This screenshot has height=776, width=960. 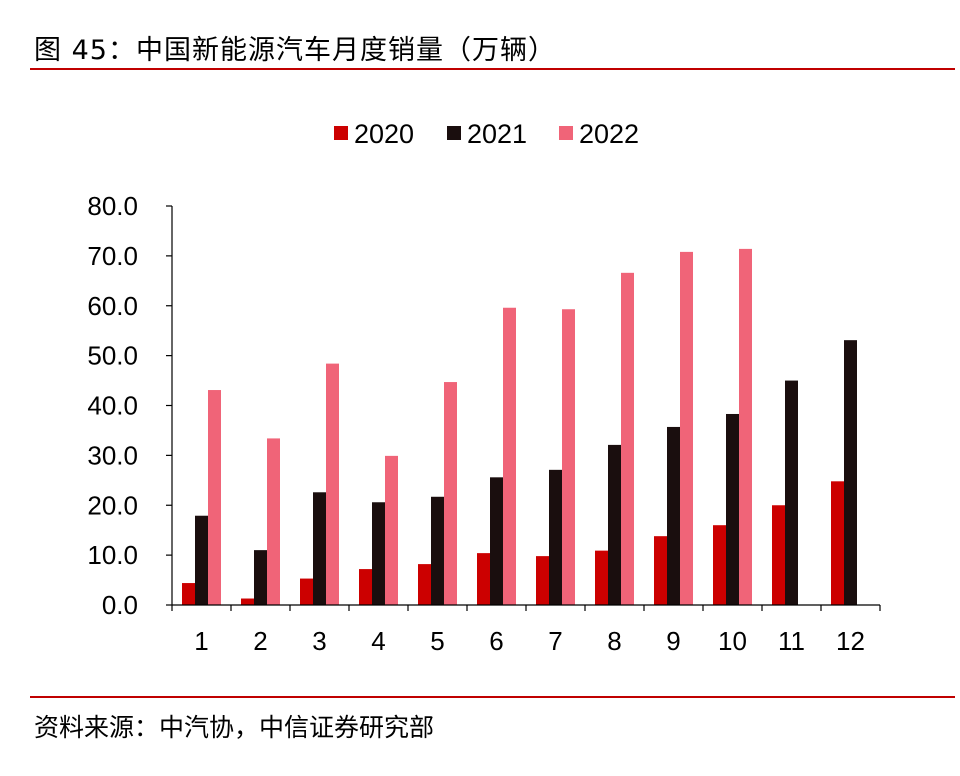 I want to click on y-tick-label: 70.0, so click(x=112, y=256).